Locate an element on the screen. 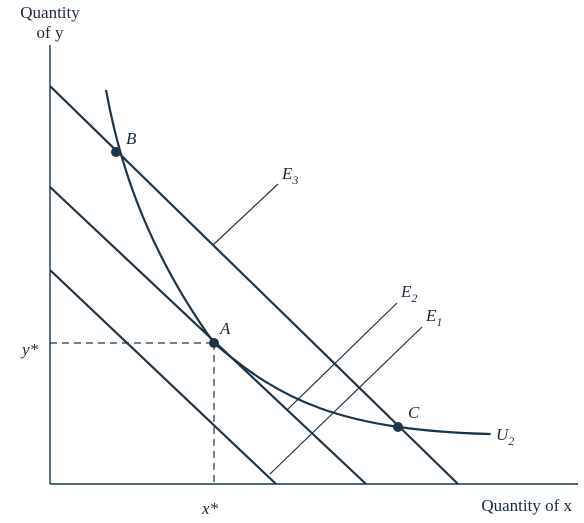 The width and height of the screenshot is (584, 523). u2-label: U2 is located at coordinates (505, 436).